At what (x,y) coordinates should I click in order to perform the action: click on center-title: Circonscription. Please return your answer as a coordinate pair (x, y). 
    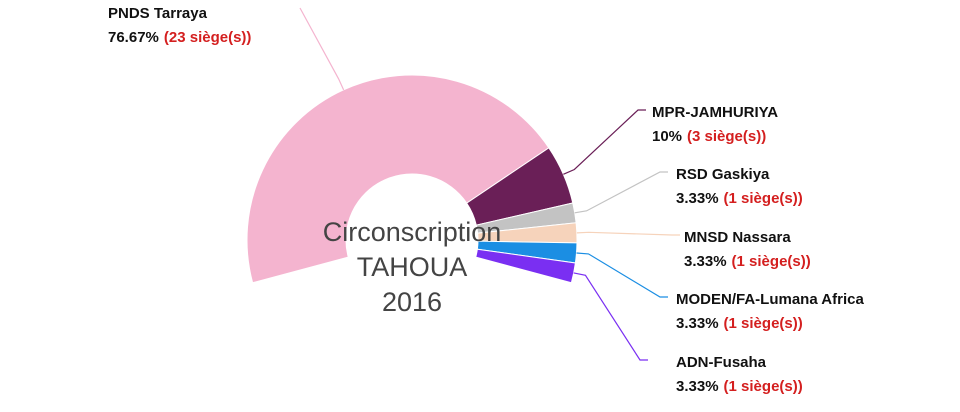
    Looking at the image, I should click on (412, 232).